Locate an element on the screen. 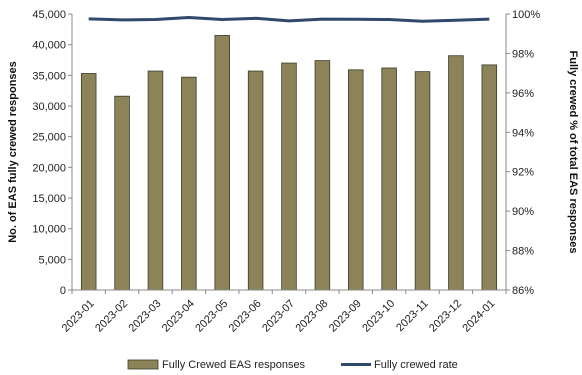 This screenshot has height=375, width=582. left-axis-title: No. of EAS fully crewed responses is located at coordinates (13, 152).